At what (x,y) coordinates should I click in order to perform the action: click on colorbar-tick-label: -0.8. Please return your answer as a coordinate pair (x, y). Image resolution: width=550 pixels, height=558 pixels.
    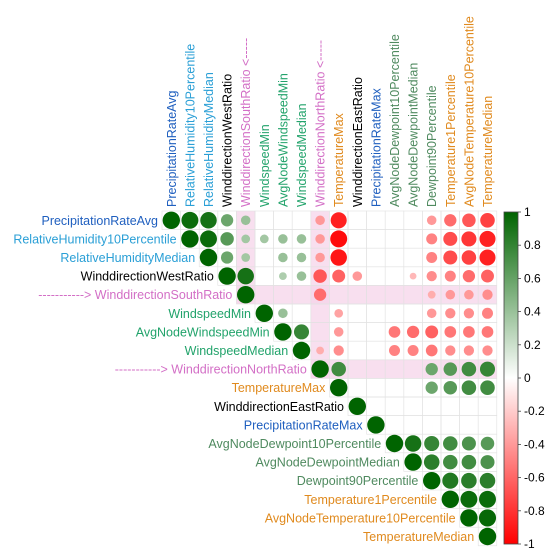
    Looking at the image, I should click on (534, 511).